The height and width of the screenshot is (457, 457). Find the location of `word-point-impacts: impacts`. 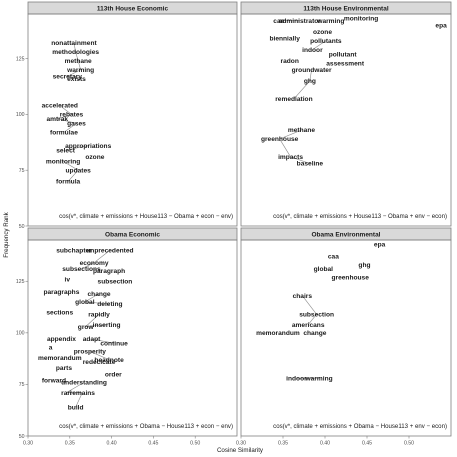

word-point-impacts: impacts is located at coordinates (290, 157).